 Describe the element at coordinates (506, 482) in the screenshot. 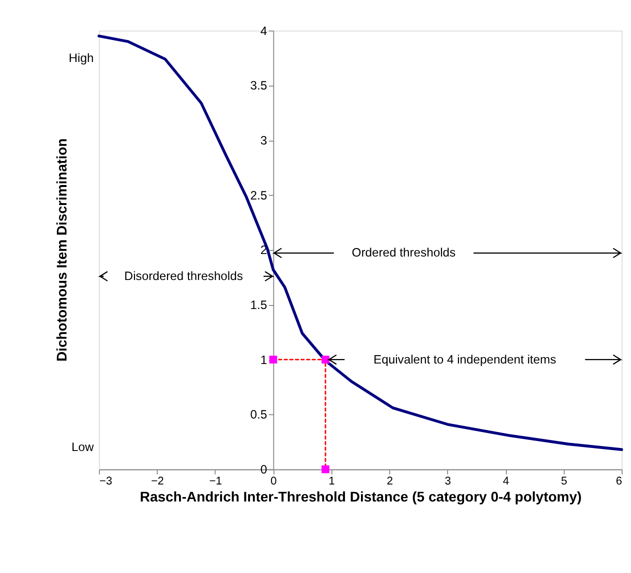

I see `x-tick-label: 4` at that location.